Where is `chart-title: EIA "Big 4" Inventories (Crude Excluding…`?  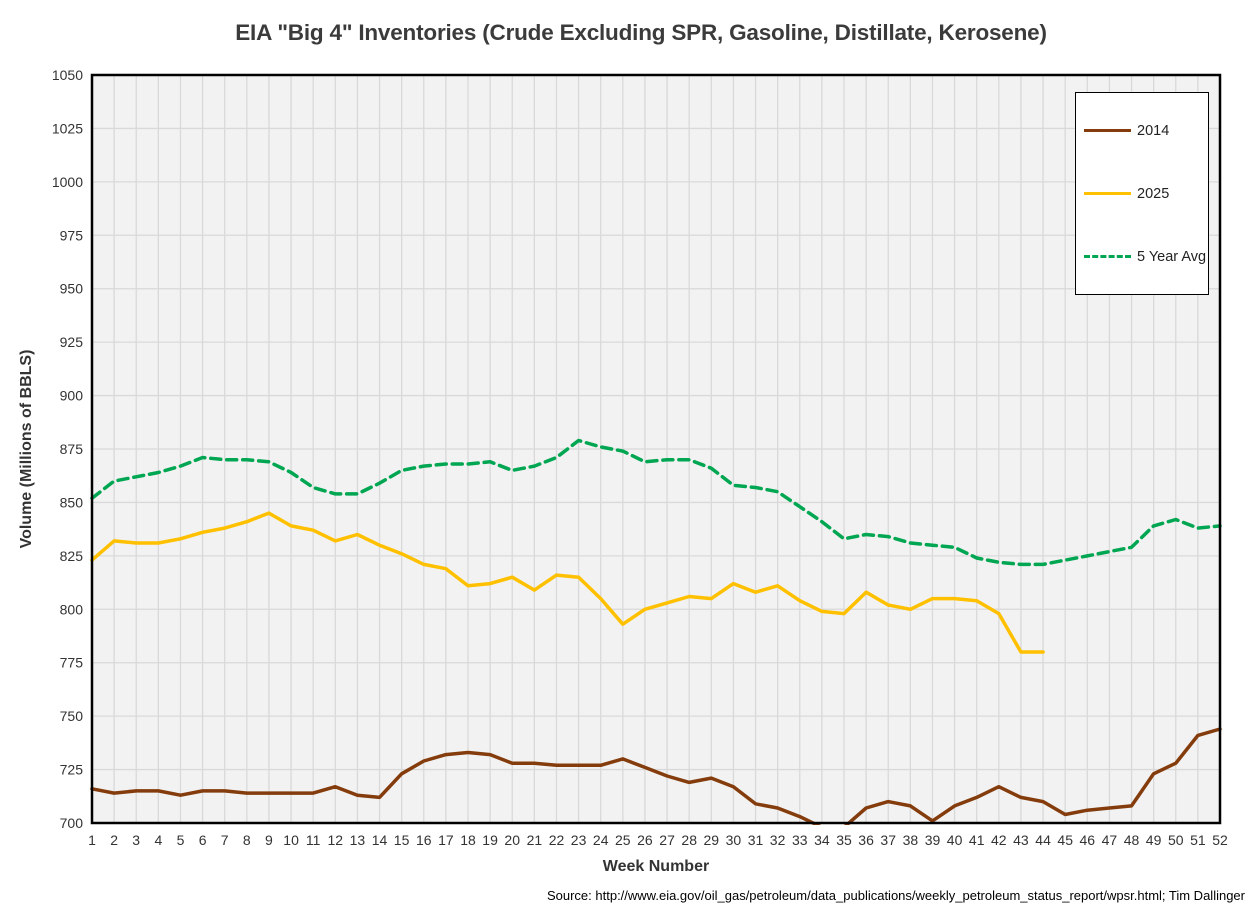 chart-title: EIA "Big 4" Inventories (Crude Excluding… is located at coordinates (641, 32).